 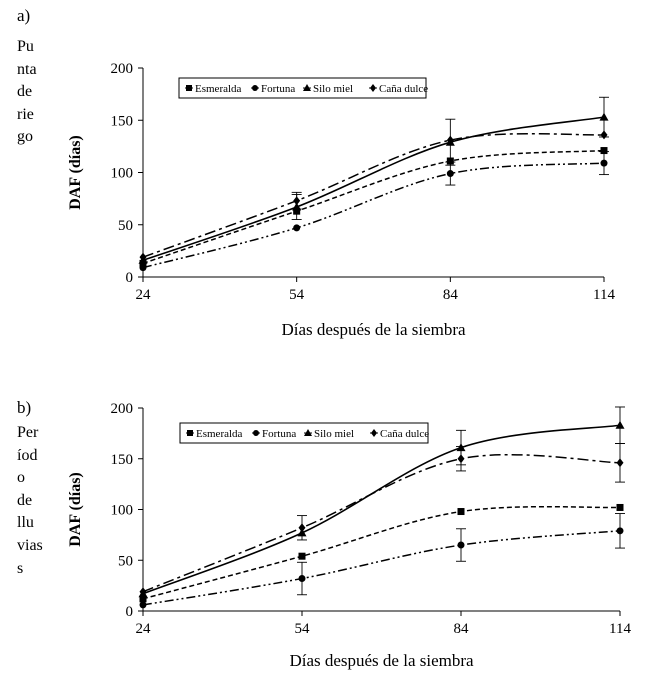 What do you see at coordinates (25, 46) in the screenshot?
I see `side-label-line: Pu` at bounding box center [25, 46].